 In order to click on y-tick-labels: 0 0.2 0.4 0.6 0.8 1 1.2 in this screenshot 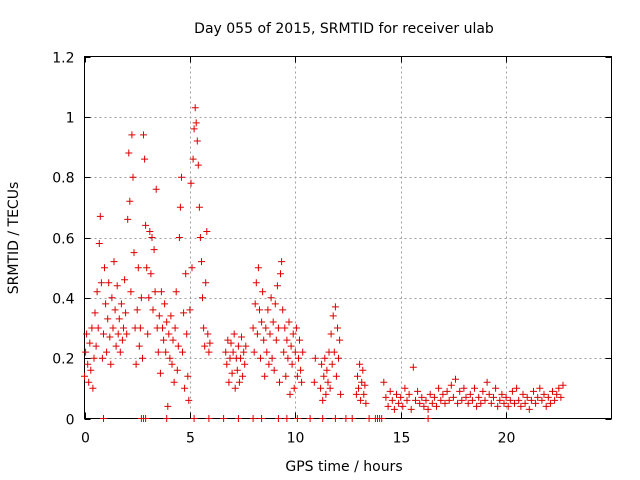, I will do `click(63, 240)`.